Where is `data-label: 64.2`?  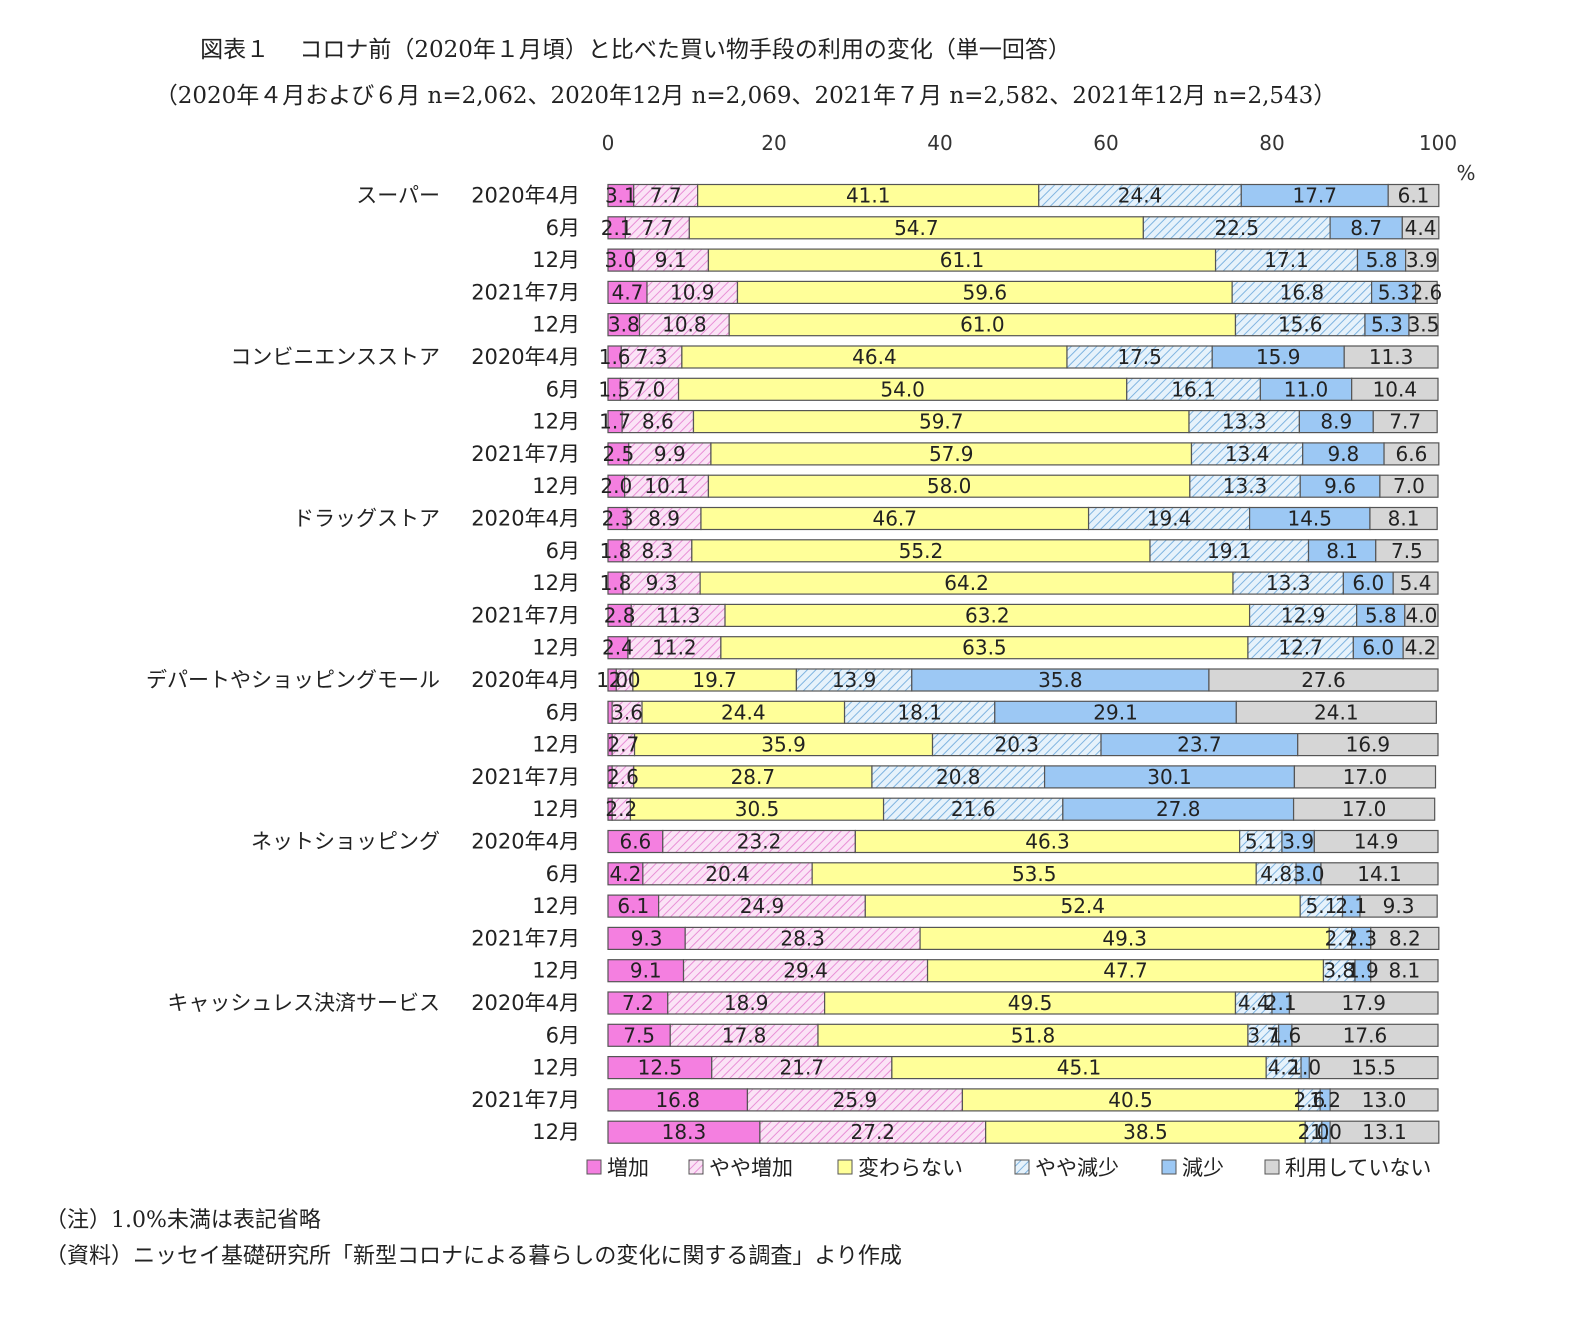 data-label: 64.2 is located at coordinates (966, 583).